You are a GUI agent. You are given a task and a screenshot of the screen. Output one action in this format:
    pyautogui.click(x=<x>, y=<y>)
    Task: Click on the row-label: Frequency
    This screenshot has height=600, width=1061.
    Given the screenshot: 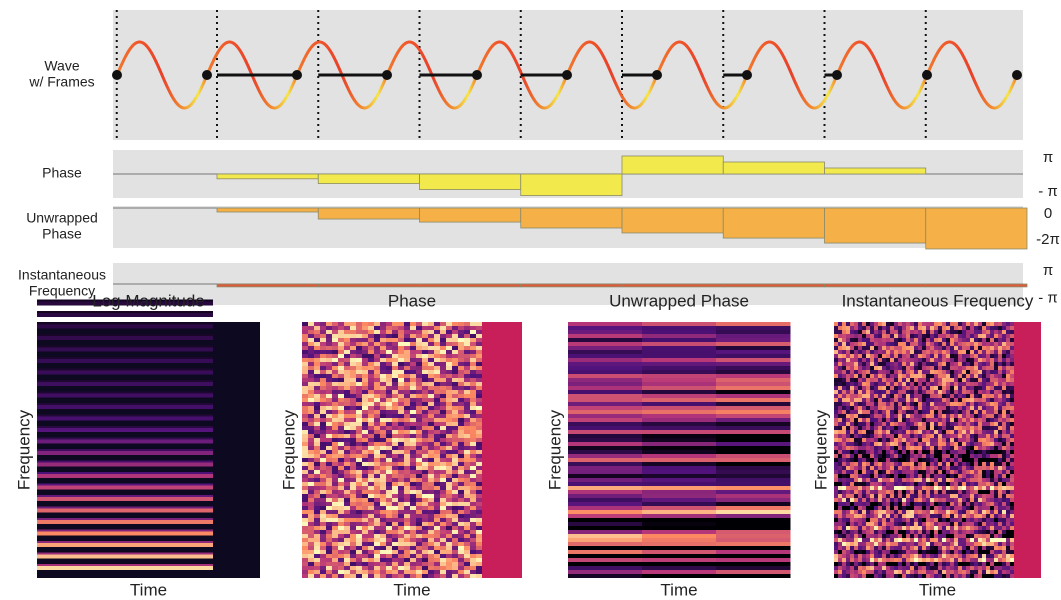 What is the action you would take?
    pyautogui.click(x=62, y=291)
    